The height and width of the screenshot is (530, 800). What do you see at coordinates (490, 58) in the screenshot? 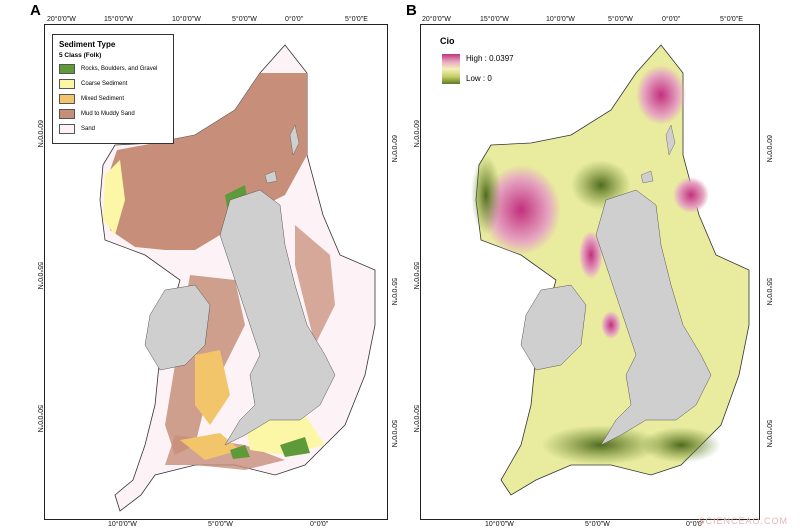
I see `cio-legend-high: High : 0.0397` at bounding box center [490, 58].